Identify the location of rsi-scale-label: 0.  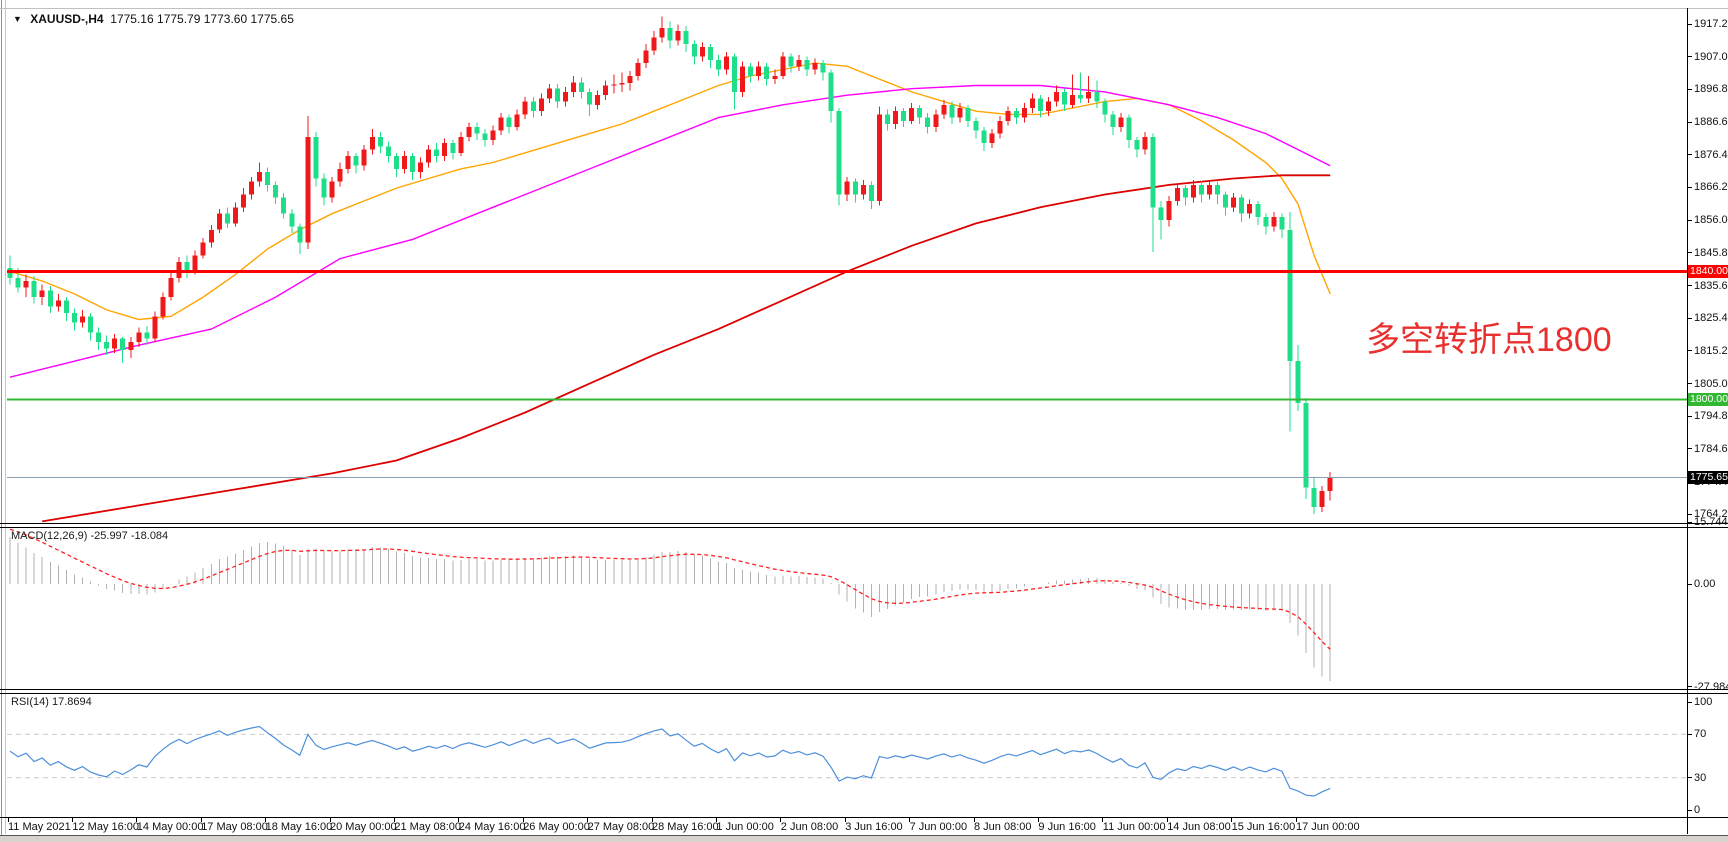
(1697, 810).